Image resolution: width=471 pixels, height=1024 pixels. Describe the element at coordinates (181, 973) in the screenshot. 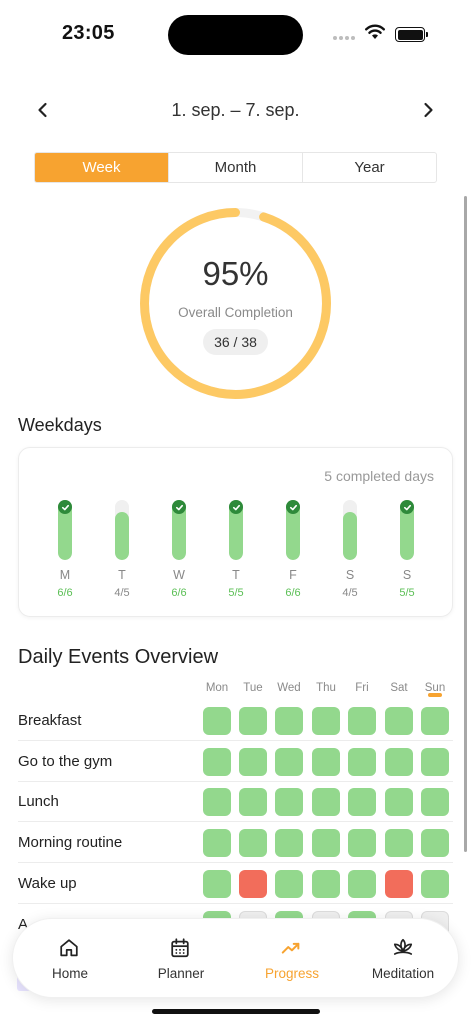

I see `tab-planner-label: Planner` at that location.